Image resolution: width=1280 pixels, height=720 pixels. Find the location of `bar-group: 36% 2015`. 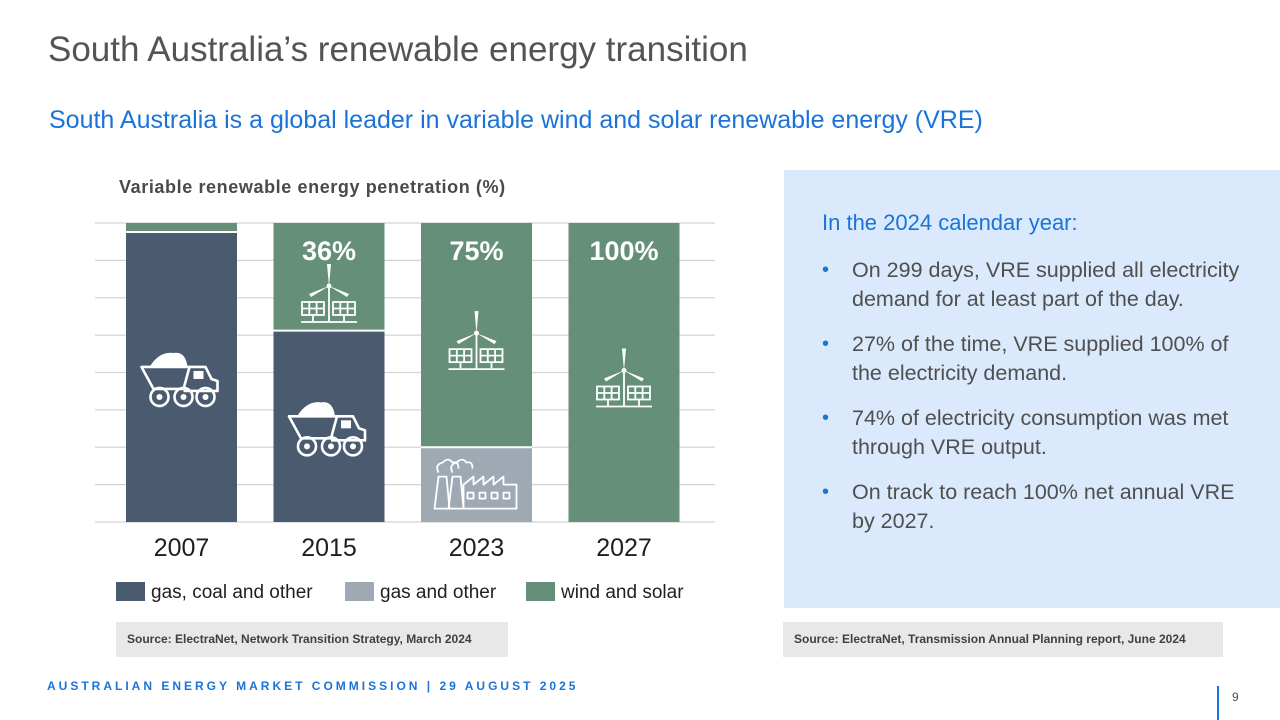

bar-group: 36% 2015 is located at coordinates (329, 392).